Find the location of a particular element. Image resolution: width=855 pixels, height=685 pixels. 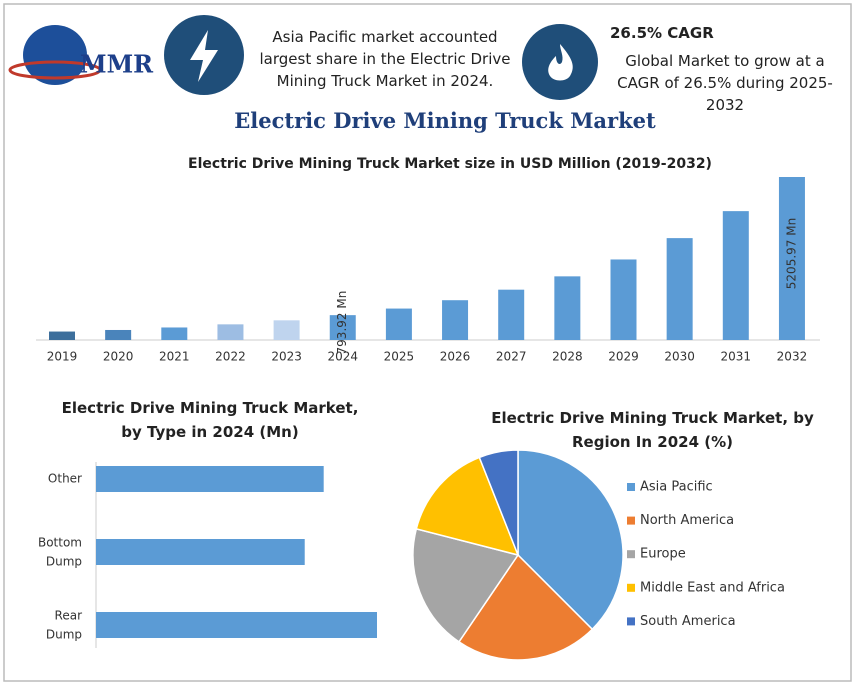

x-tick-label: 2028 is located at coordinates (567, 357).